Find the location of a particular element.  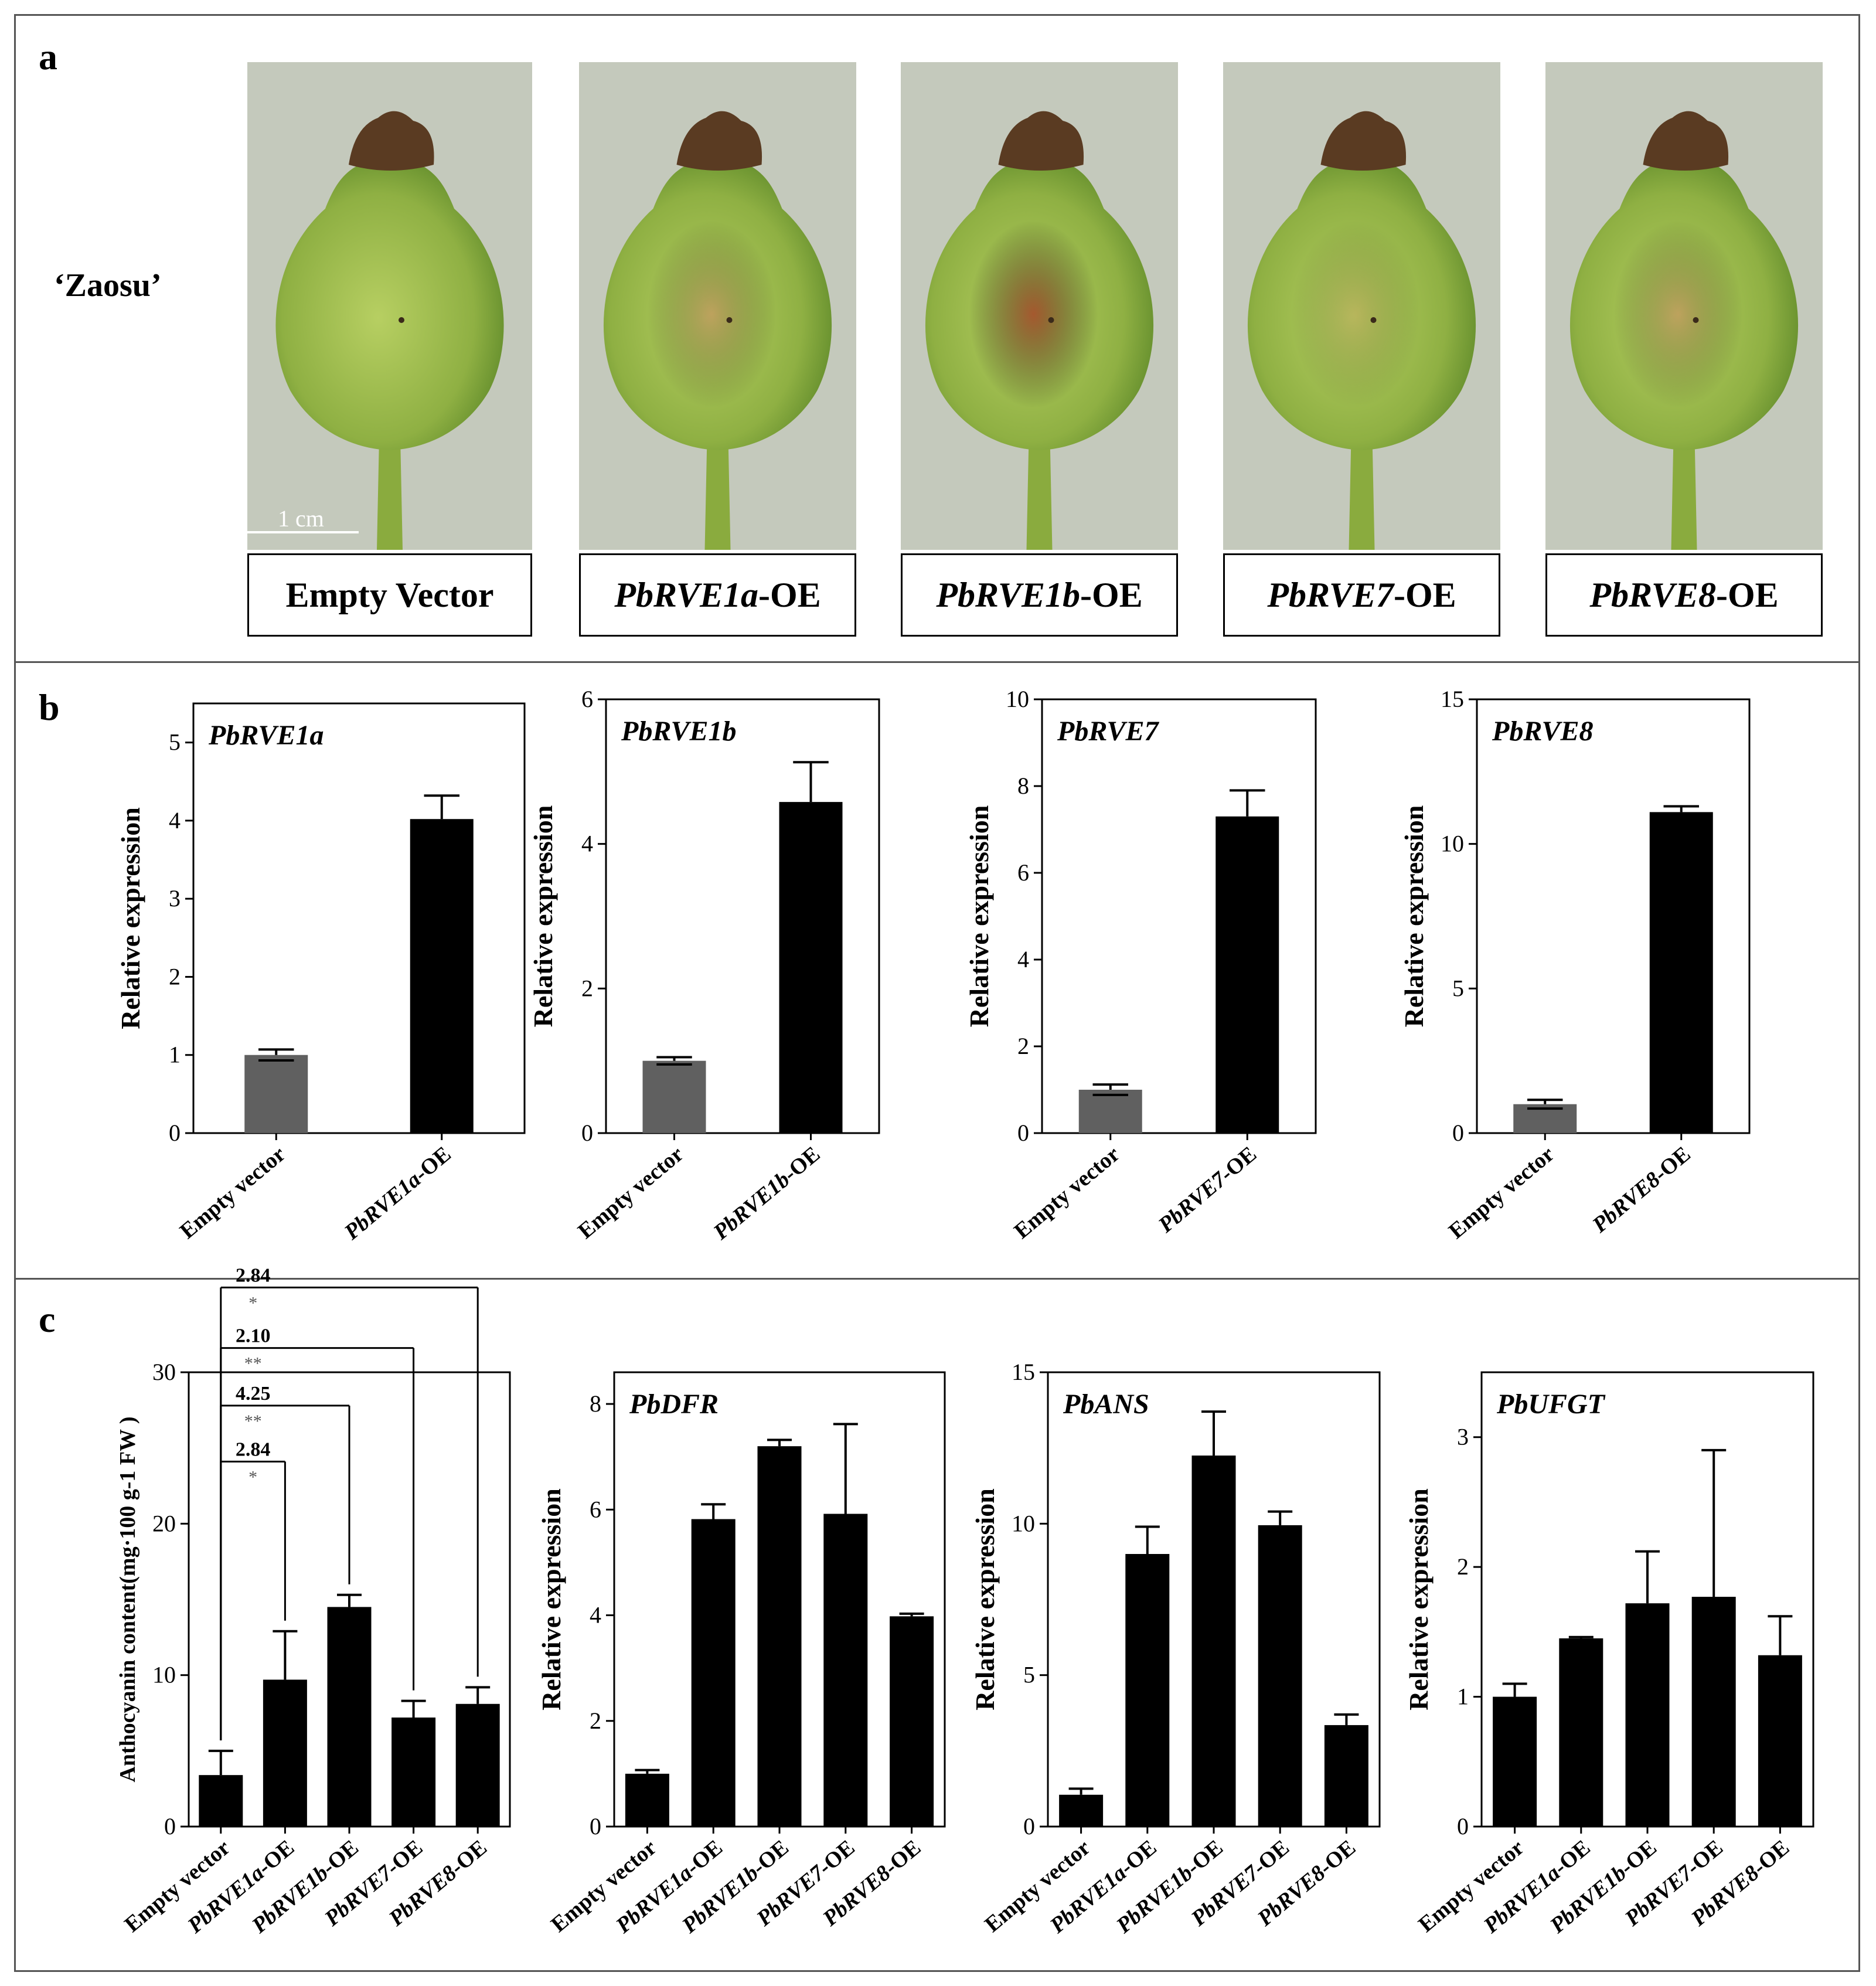

chart-title: PbRVE8 is located at coordinates (1543, 731).